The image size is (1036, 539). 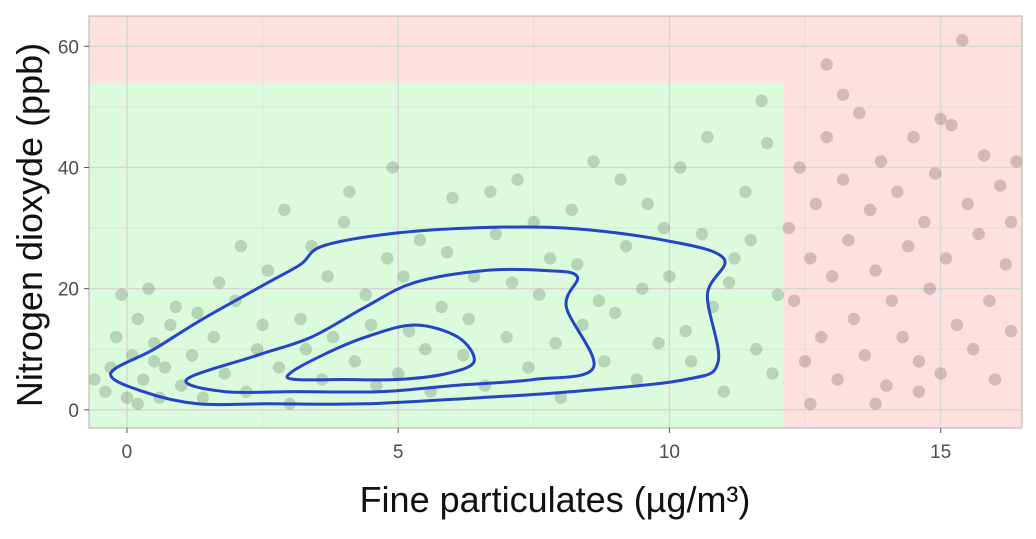 What do you see at coordinates (398, 452) in the screenshot?
I see `x-tick-label: 5` at bounding box center [398, 452].